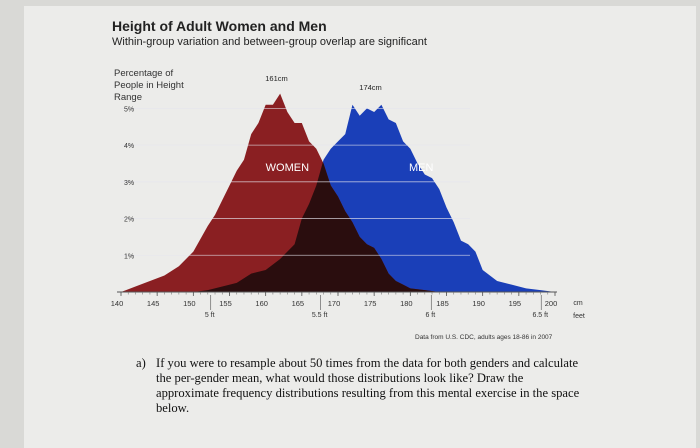 The height and width of the screenshot is (448, 700). What do you see at coordinates (141, 363) in the screenshot?
I see `question-marker: a)` at bounding box center [141, 363].